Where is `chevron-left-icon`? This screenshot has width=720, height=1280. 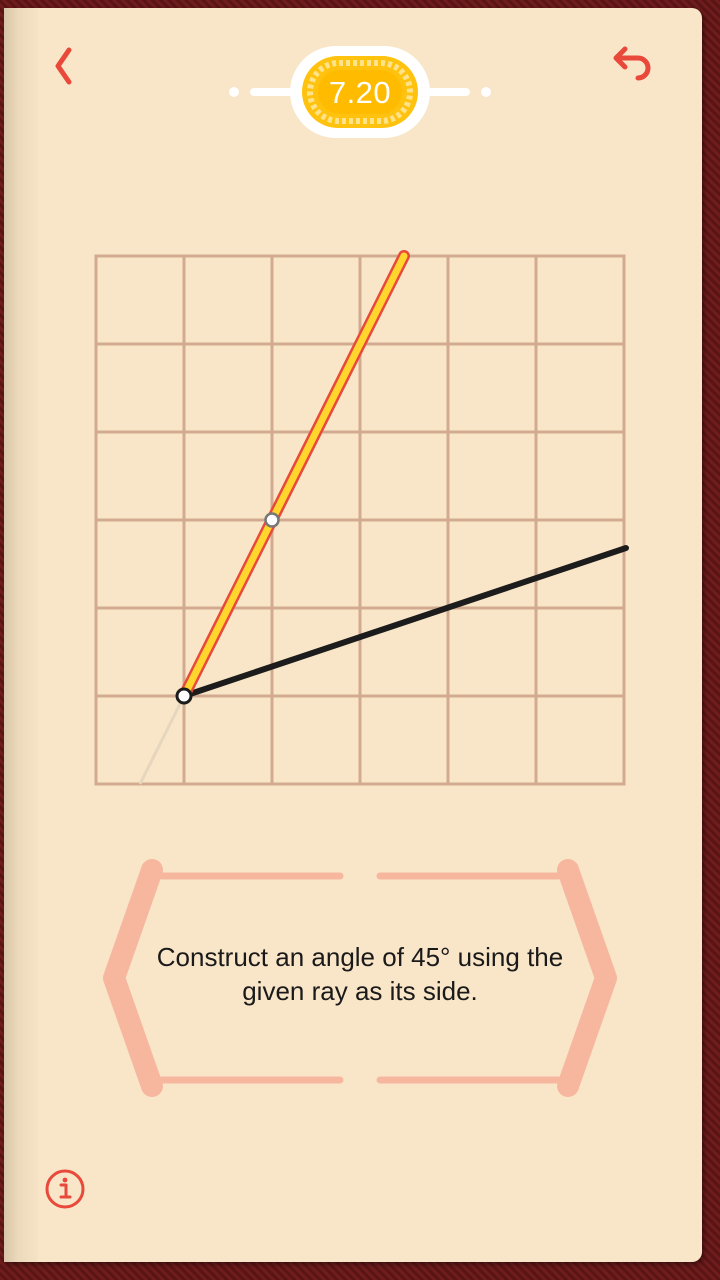
chevron-left-icon is located at coordinates (63, 66).